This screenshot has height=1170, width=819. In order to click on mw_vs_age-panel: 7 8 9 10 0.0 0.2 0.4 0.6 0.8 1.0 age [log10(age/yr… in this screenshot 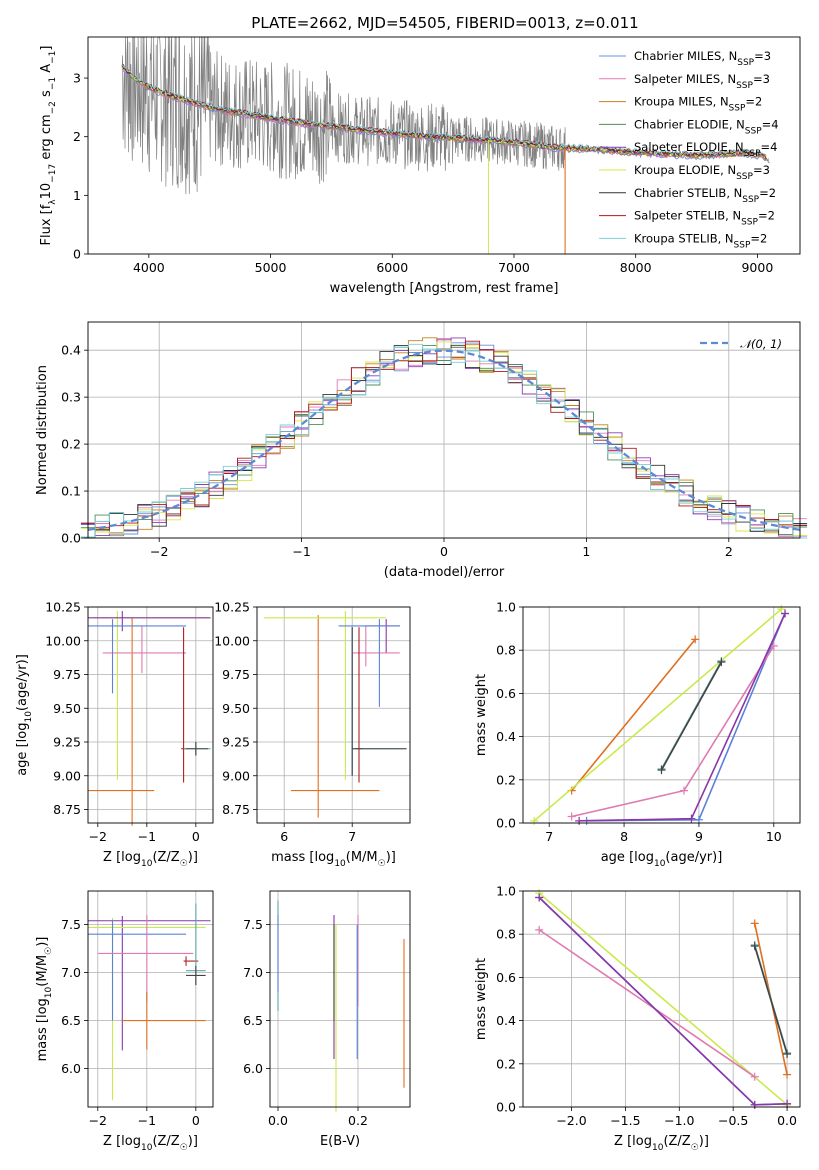, I will do `click(637, 734)`.